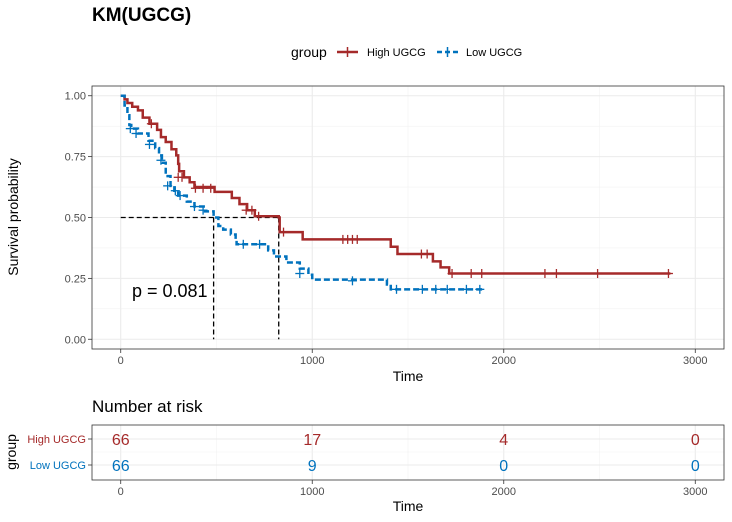 Image resolution: width=732 pixels, height=522 pixels. What do you see at coordinates (75, 279) in the screenshot?
I see `y-tick-label: 0.25` at bounding box center [75, 279].